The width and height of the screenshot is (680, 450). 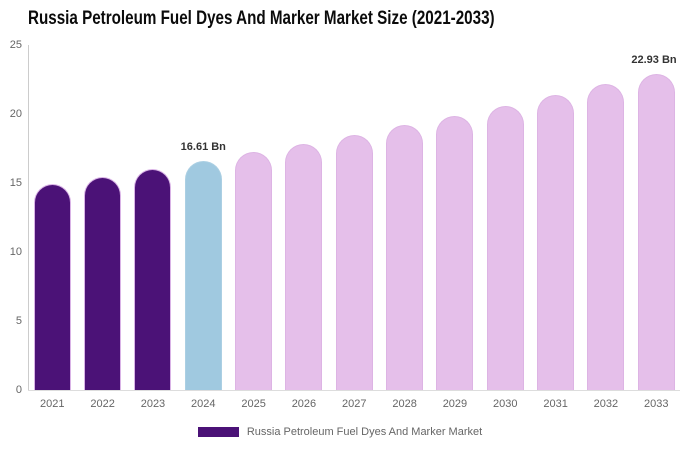 I want to click on y-axis-tick-label: 5, so click(x=18, y=321).